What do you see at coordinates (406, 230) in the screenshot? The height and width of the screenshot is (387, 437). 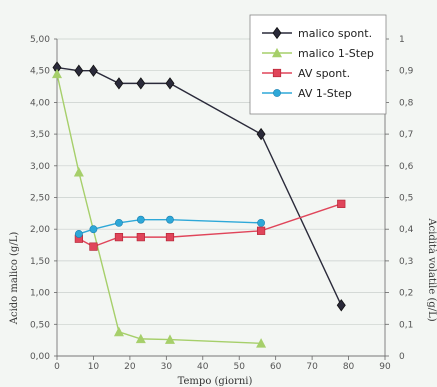 I see `y-right-tick-label: 0,4` at bounding box center [406, 230].